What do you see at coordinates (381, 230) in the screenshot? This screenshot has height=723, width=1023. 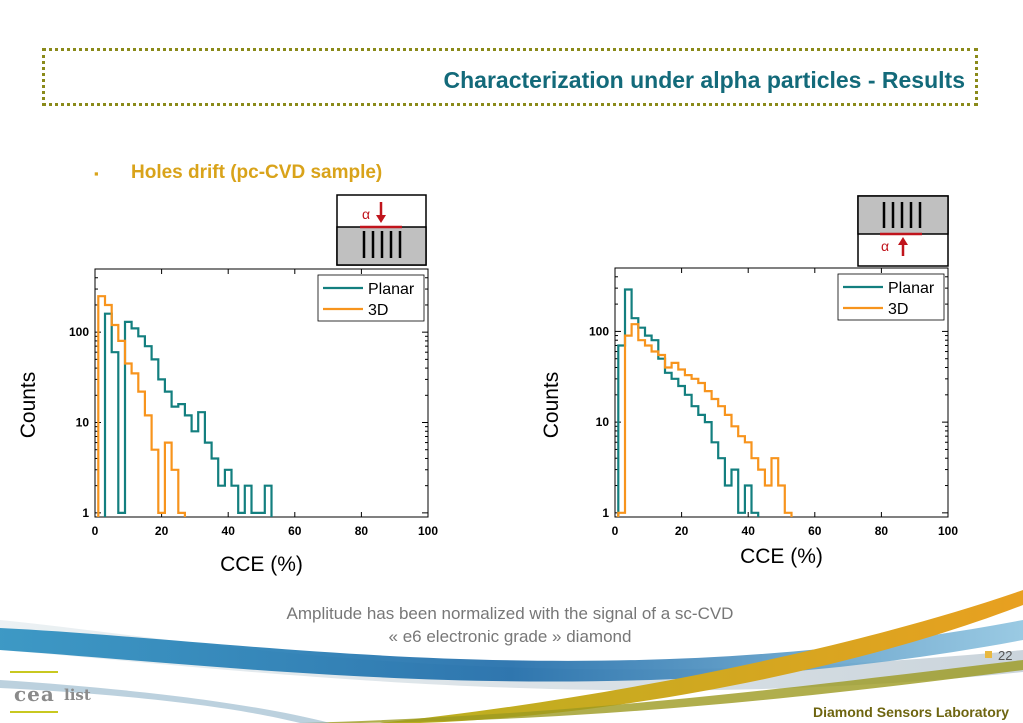 I see `inset-diagram-left: α` at bounding box center [381, 230].